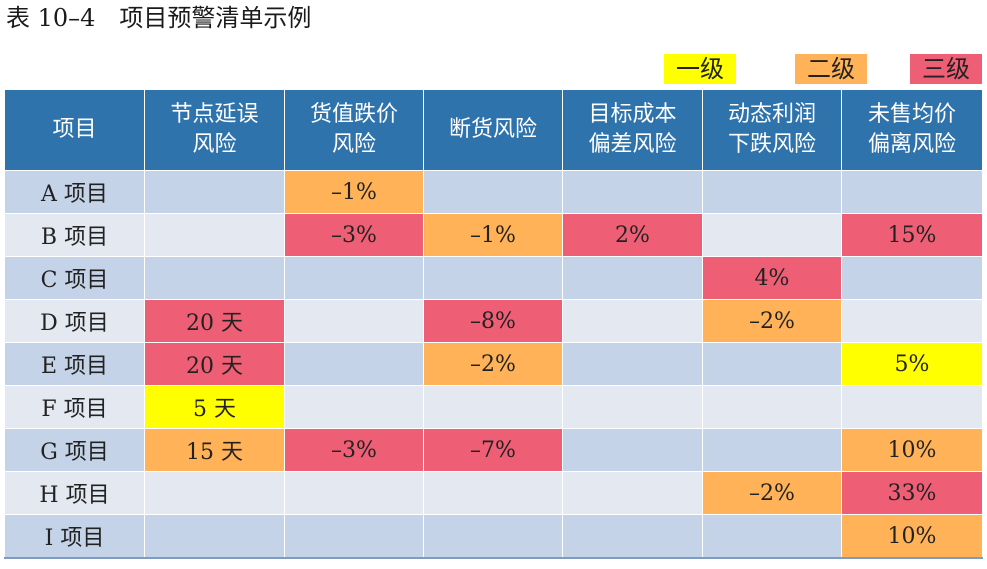  I want to click on column-header-line: 断货风险, so click(492, 129).